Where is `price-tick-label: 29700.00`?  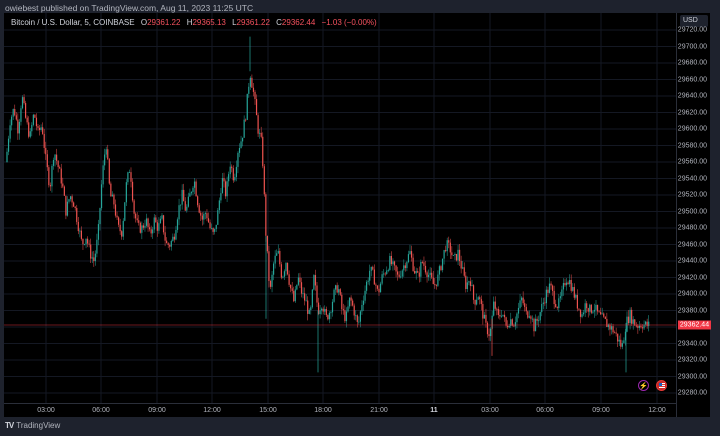 price-tick-label: 29700.00 is located at coordinates (692, 46).